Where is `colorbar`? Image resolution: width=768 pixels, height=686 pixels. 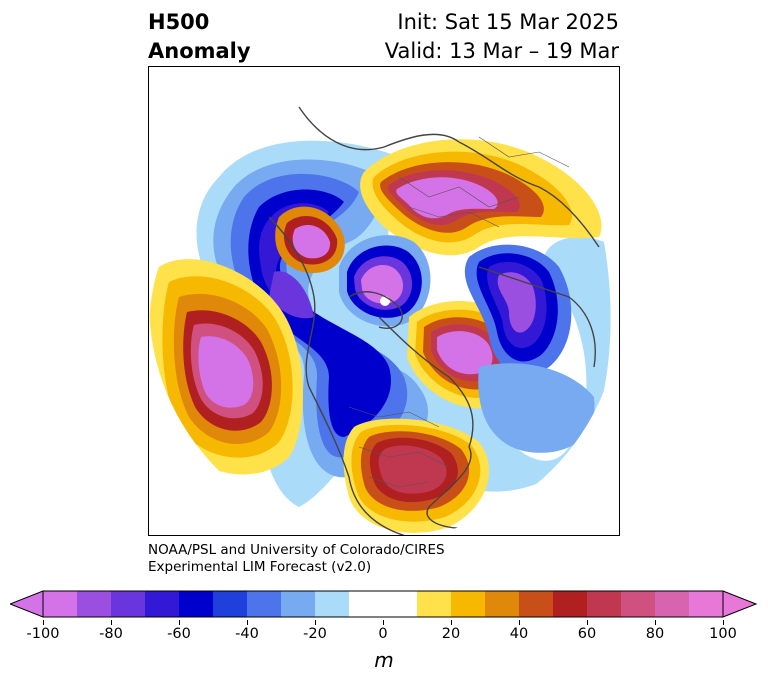 colorbar is located at coordinates (384, 604).